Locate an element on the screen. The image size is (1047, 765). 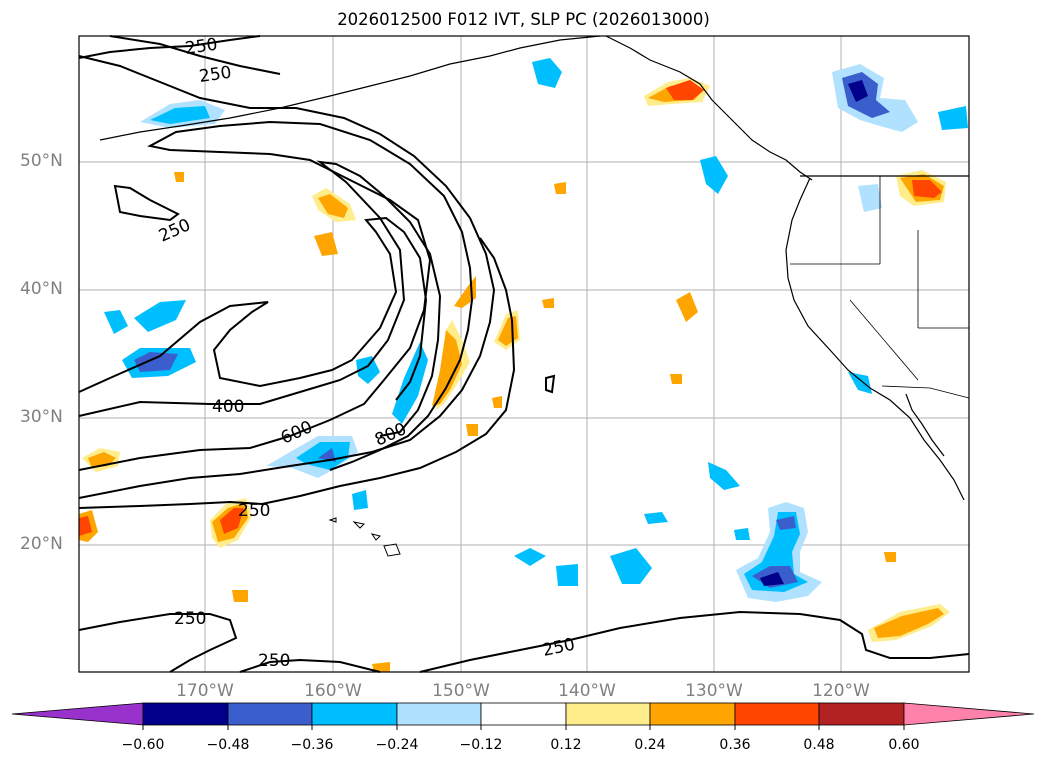
contour-label: 400 is located at coordinates (228, 407).